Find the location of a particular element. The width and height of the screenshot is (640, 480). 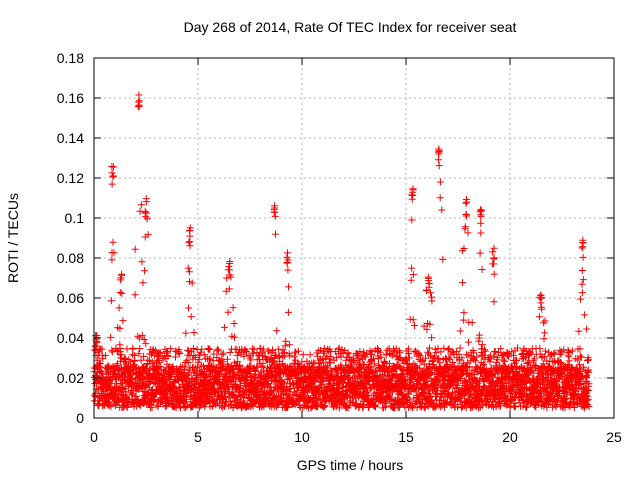

y-axis-label: ROTI / TECUs is located at coordinates (13, 238).